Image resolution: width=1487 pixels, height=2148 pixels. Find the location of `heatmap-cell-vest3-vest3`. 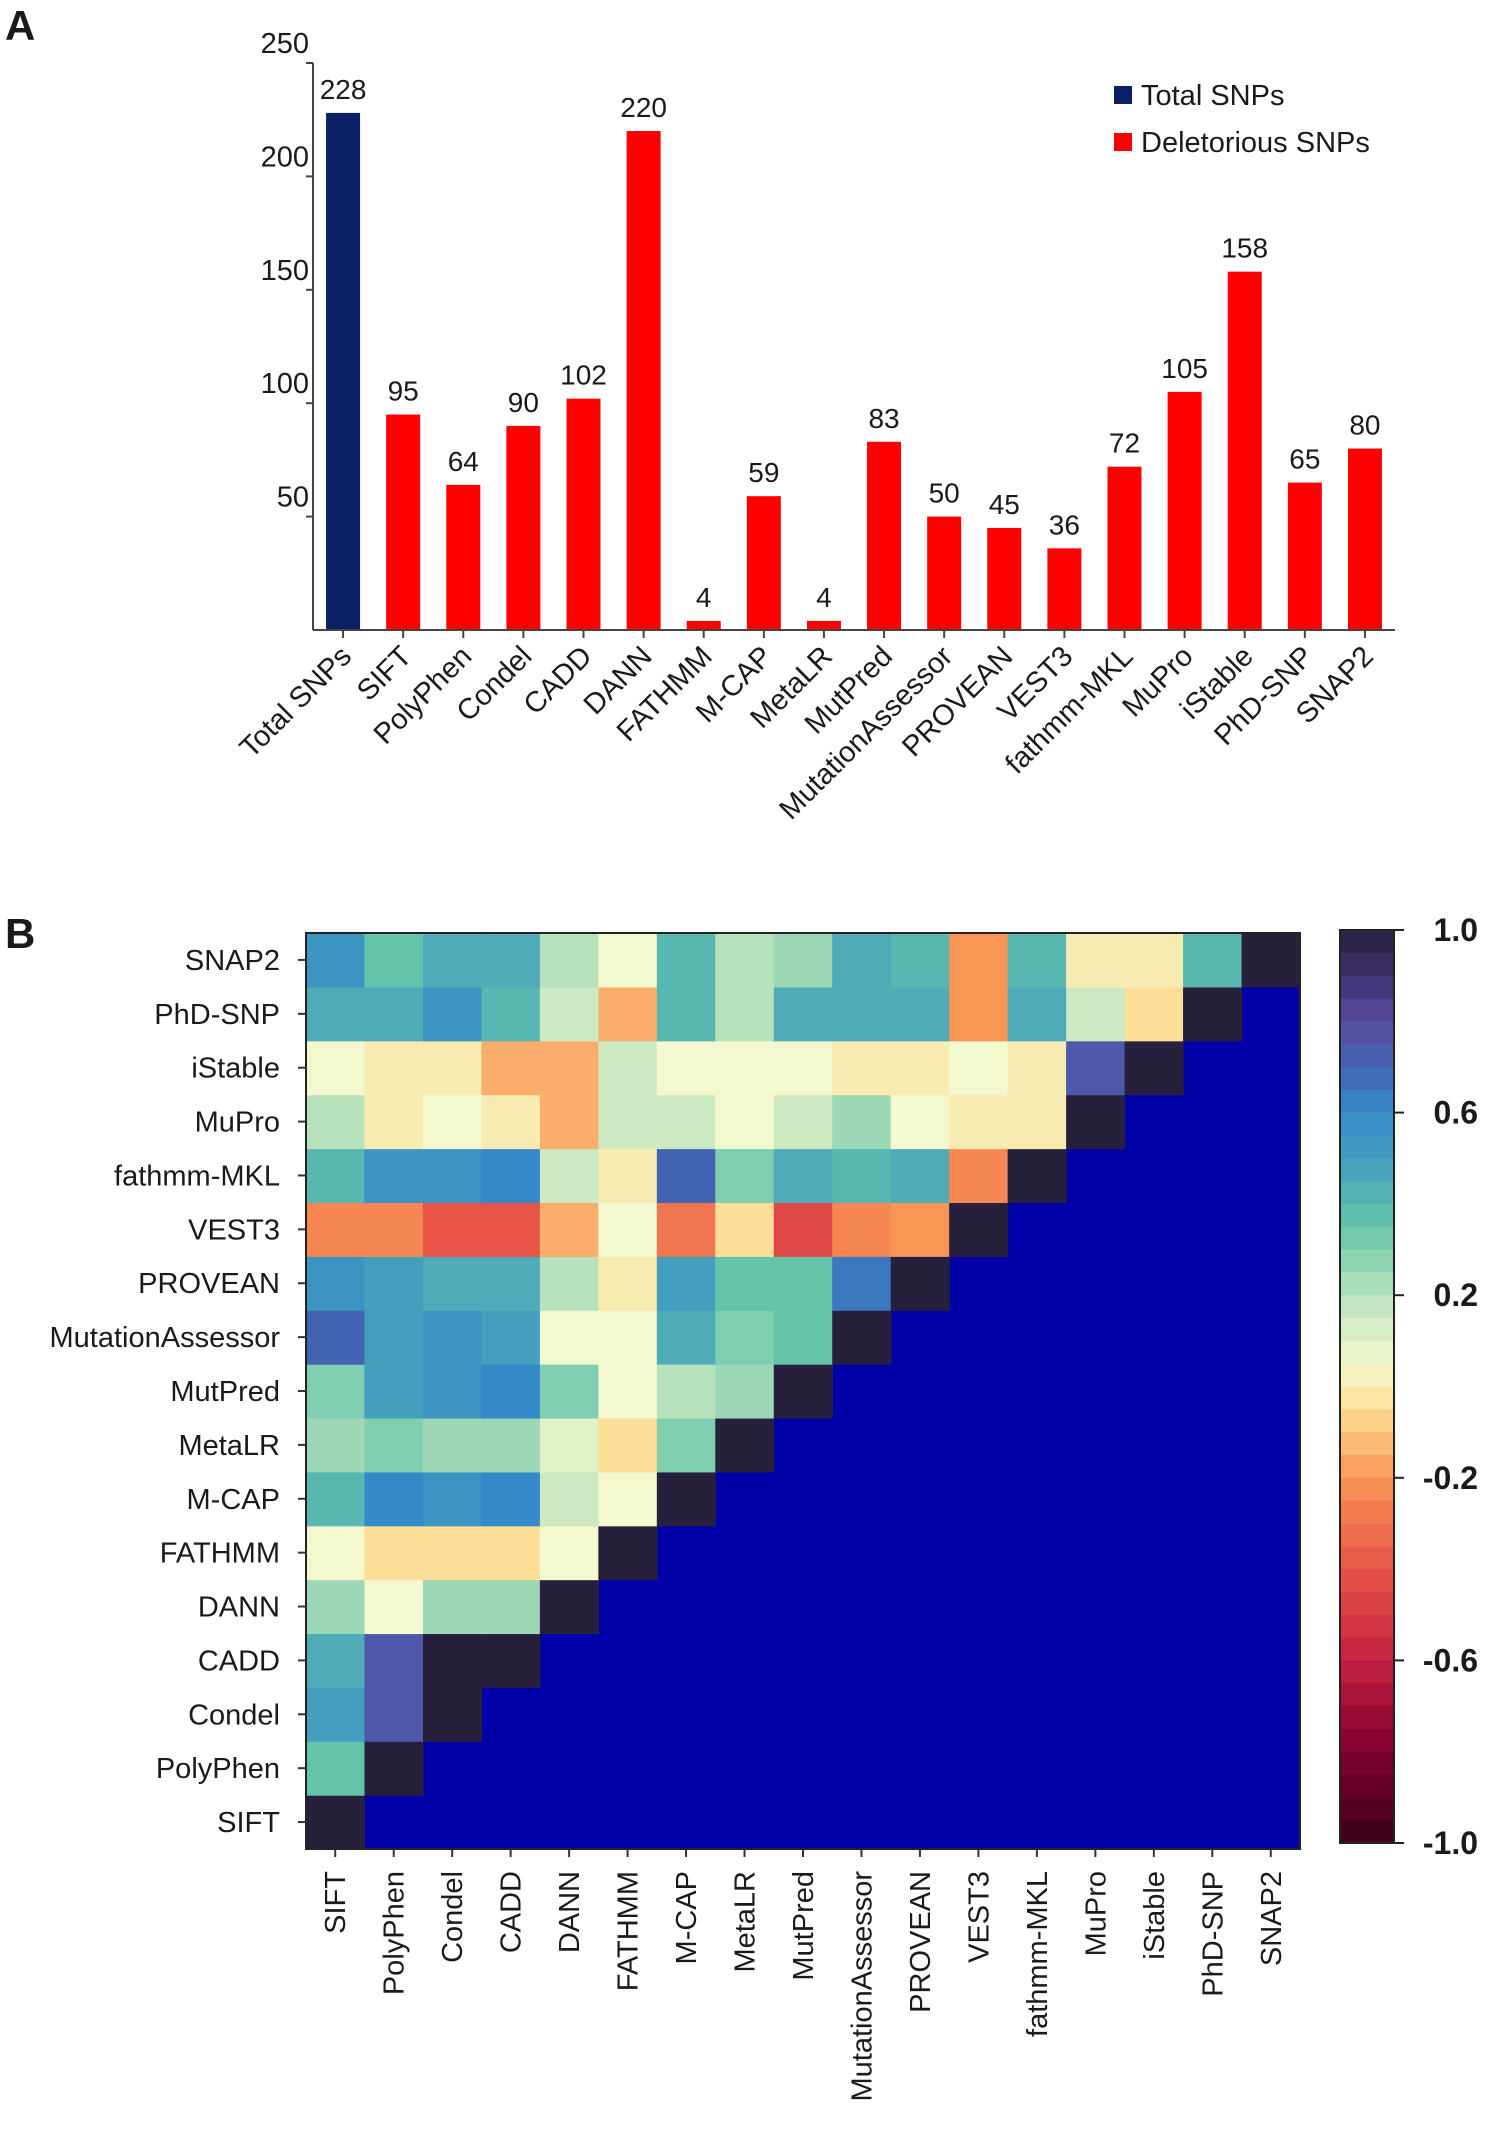

heatmap-cell-vest3-vest3 is located at coordinates (979, 1229).